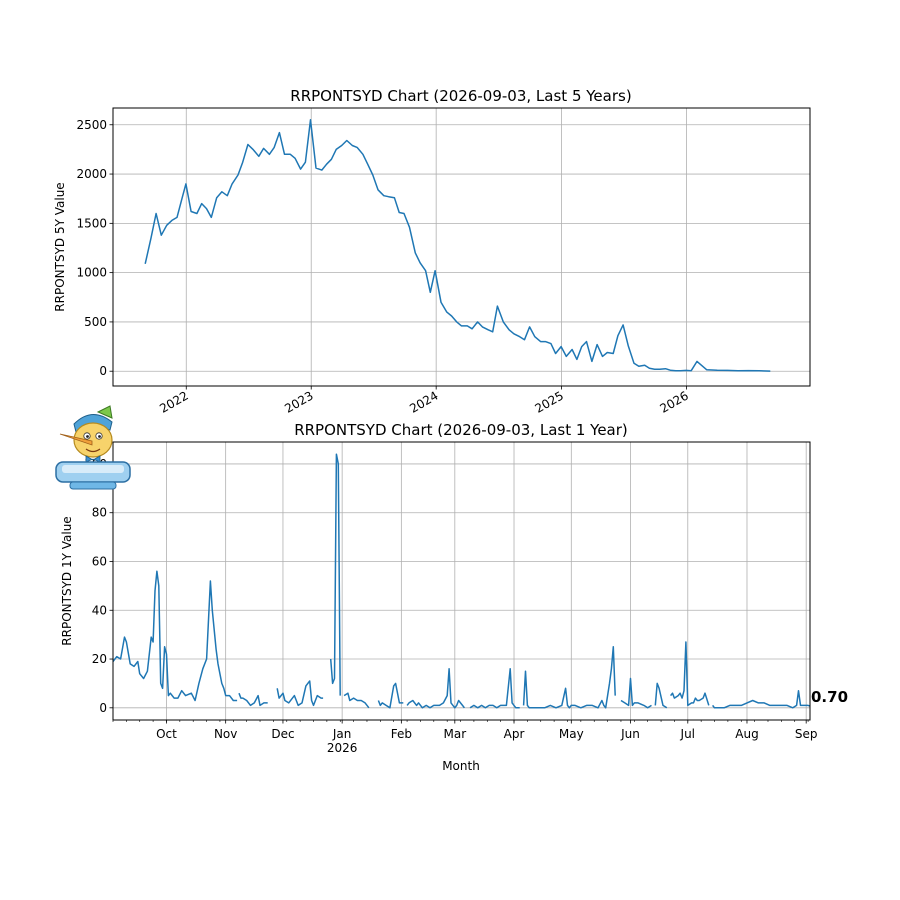 The image size is (900, 900). I want to click on mascot-logo-icon, so click(93, 447).